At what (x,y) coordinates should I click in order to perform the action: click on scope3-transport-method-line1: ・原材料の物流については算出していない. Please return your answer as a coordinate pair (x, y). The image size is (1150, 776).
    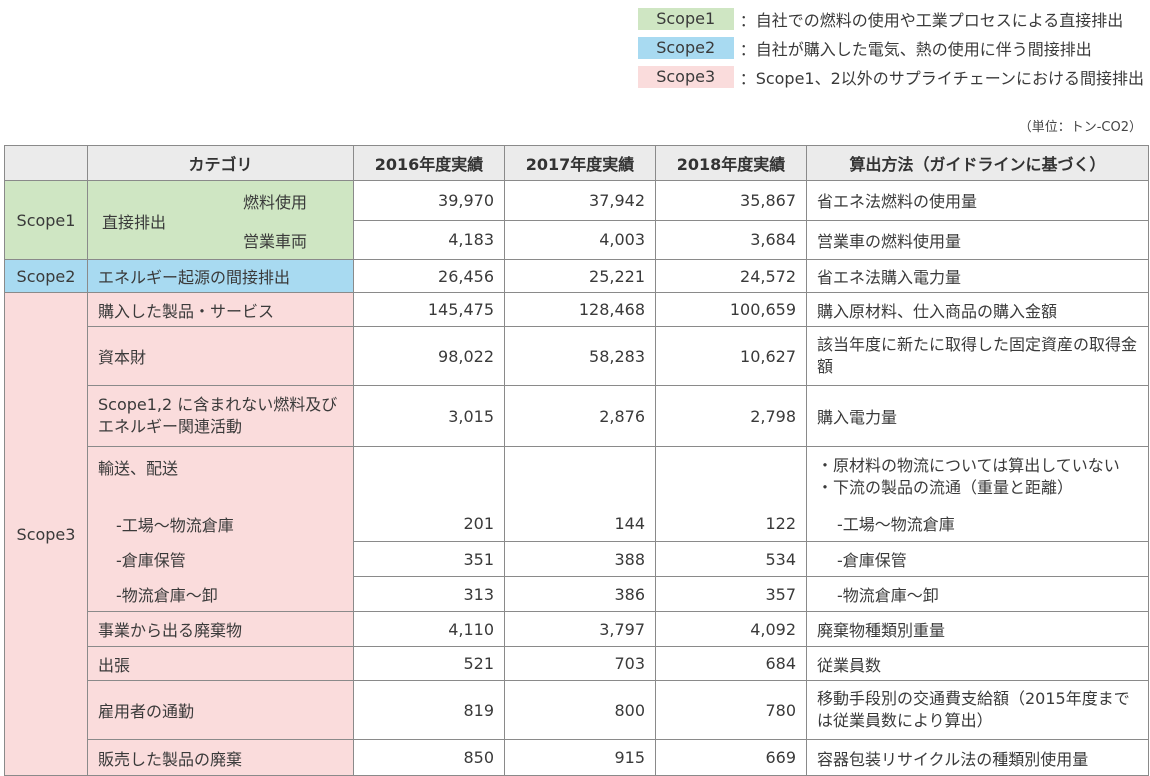
    Looking at the image, I should click on (968, 465).